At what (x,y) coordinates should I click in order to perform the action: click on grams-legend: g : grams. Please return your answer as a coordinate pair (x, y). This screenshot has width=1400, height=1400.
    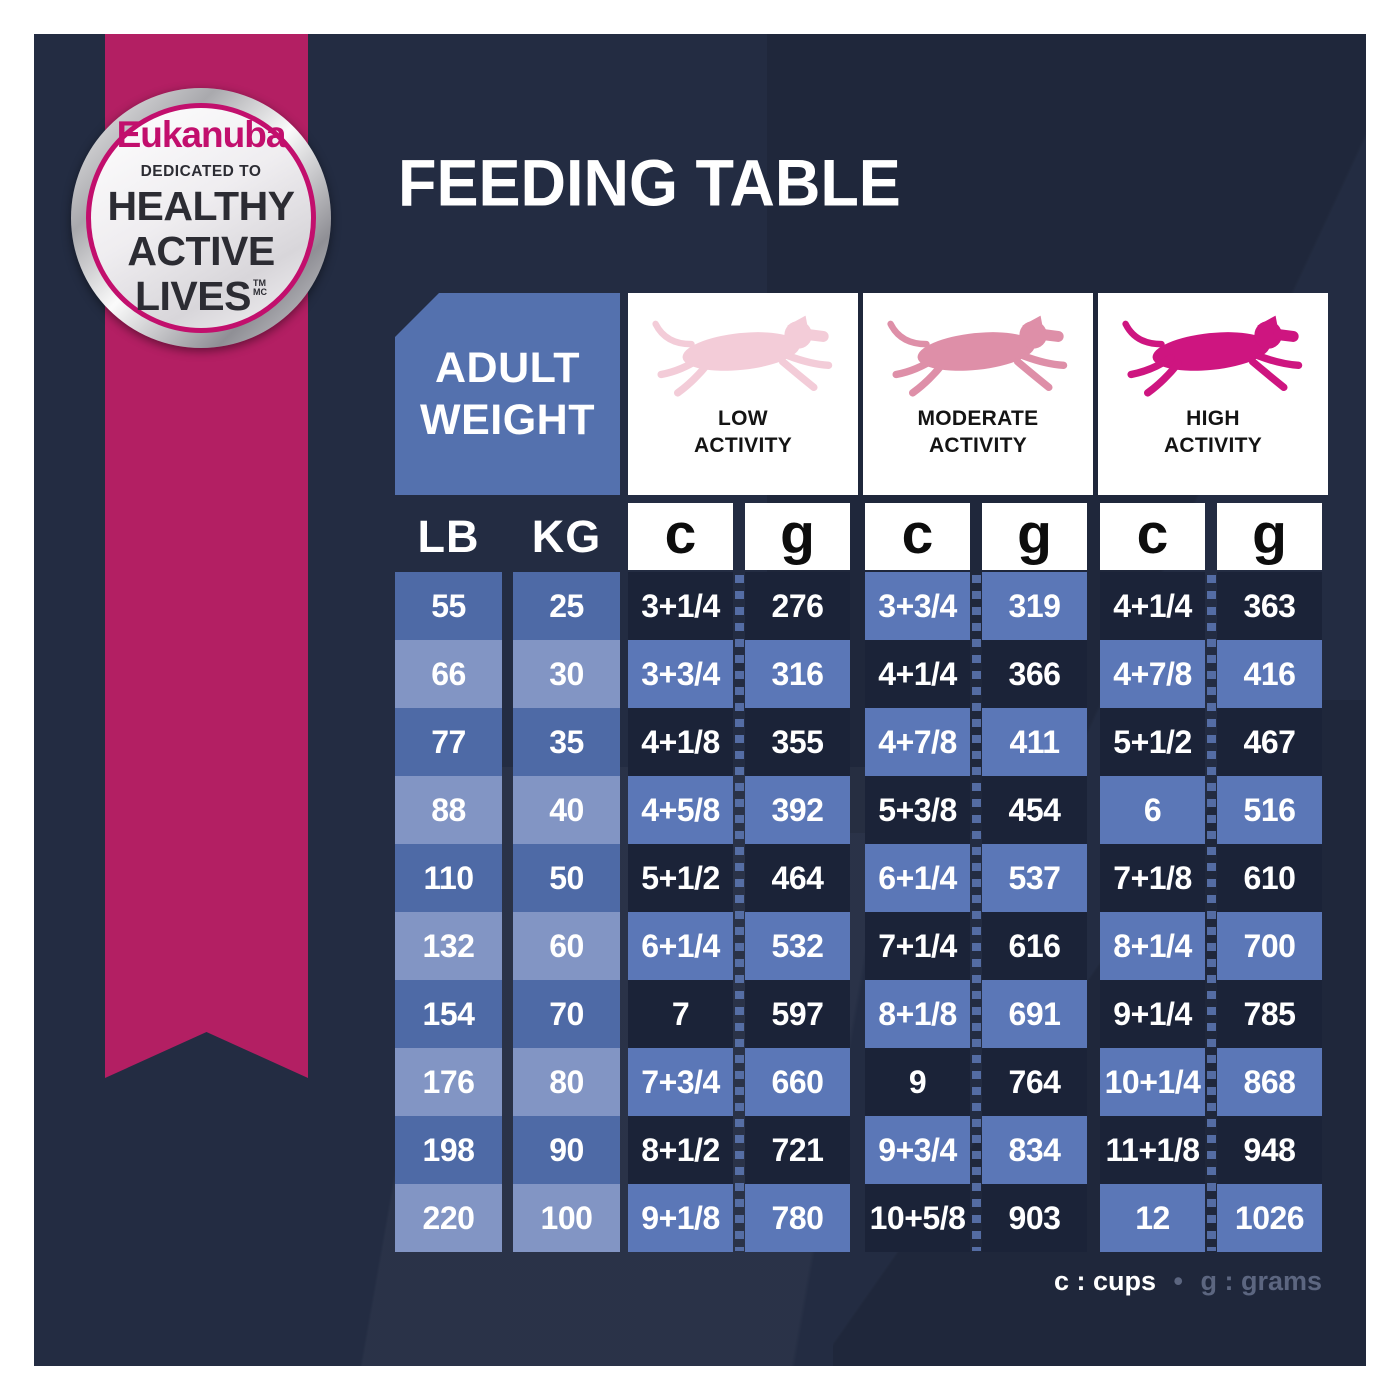
    Looking at the image, I should click on (1261, 1281).